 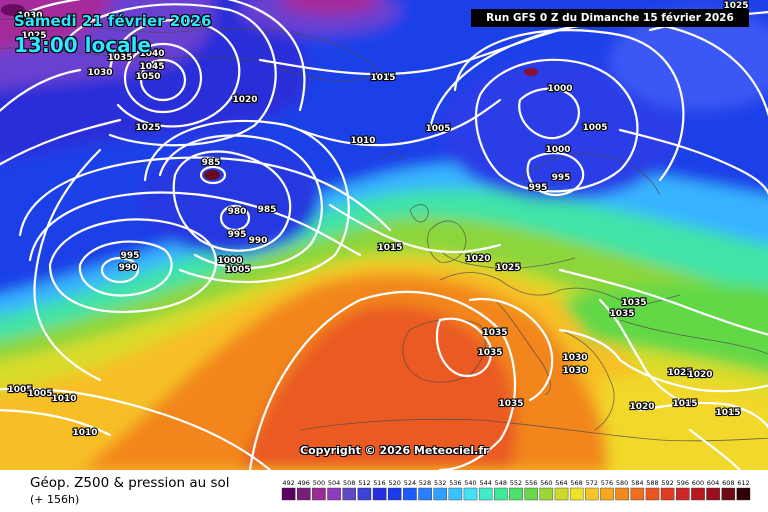 I want to click on isobar-label: 980, so click(x=237, y=212).